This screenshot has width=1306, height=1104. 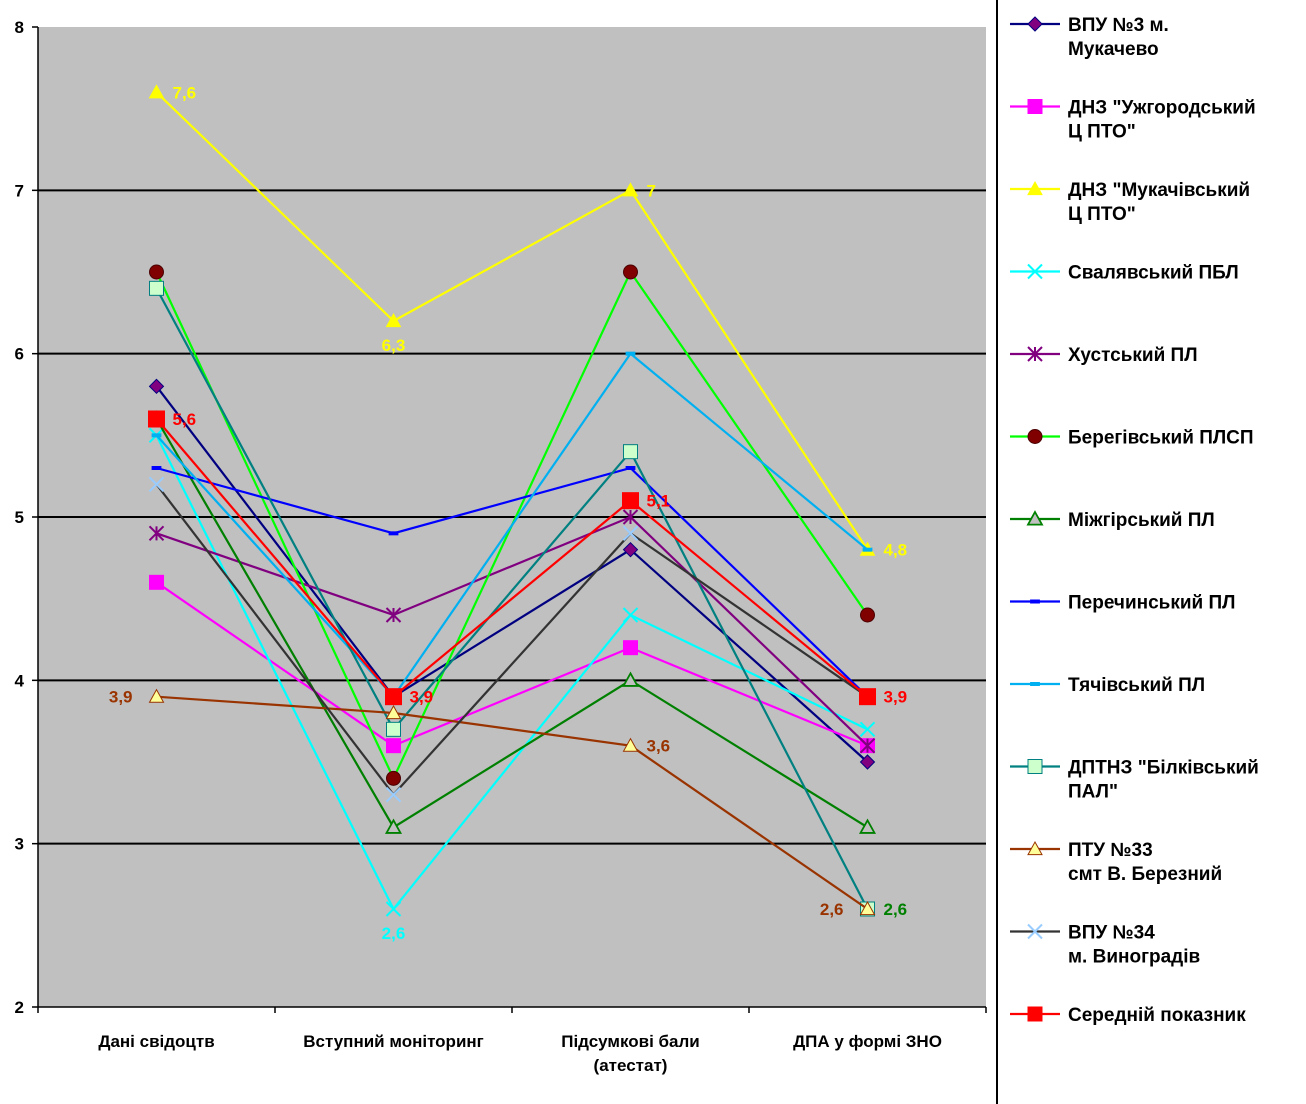 I want to click on data-label: 5,6, so click(x=185, y=419).